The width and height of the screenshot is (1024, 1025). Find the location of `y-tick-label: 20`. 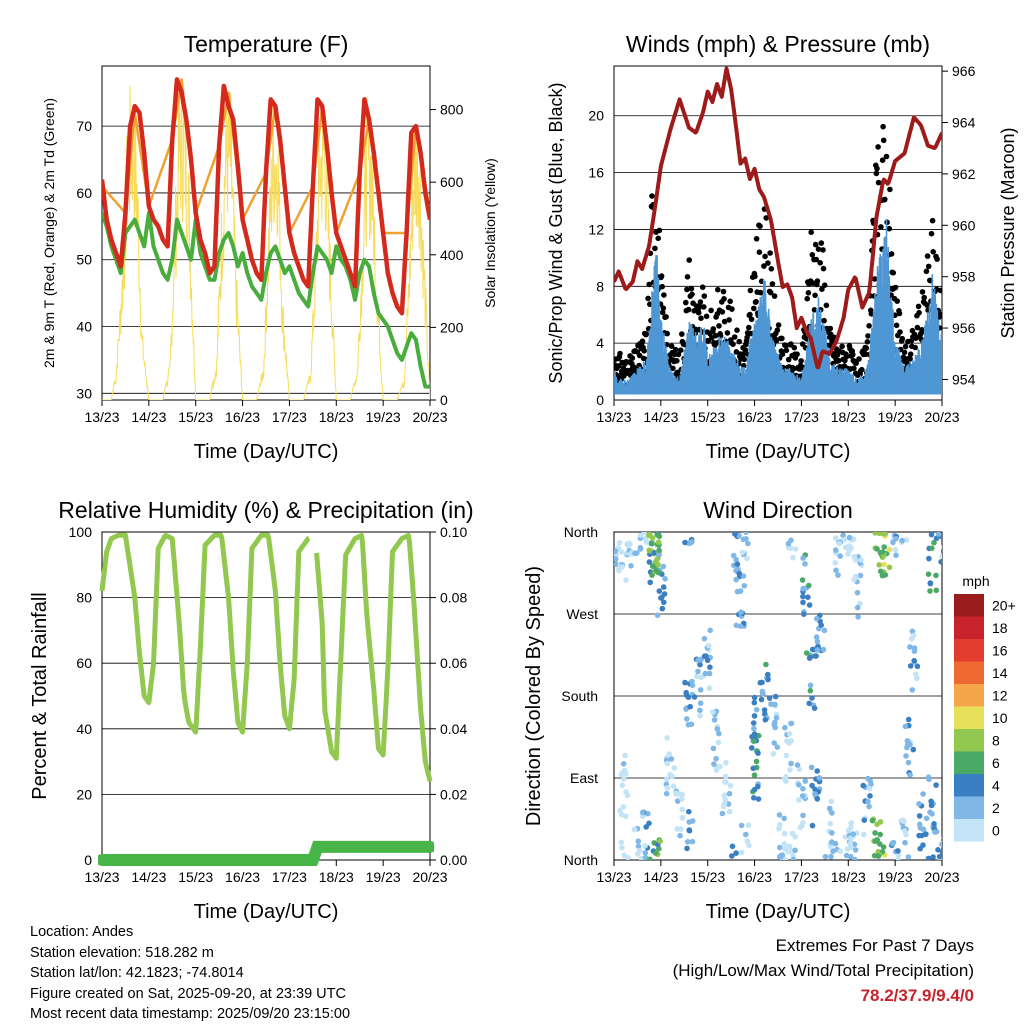

y-tick-label: 20 is located at coordinates (596, 116).